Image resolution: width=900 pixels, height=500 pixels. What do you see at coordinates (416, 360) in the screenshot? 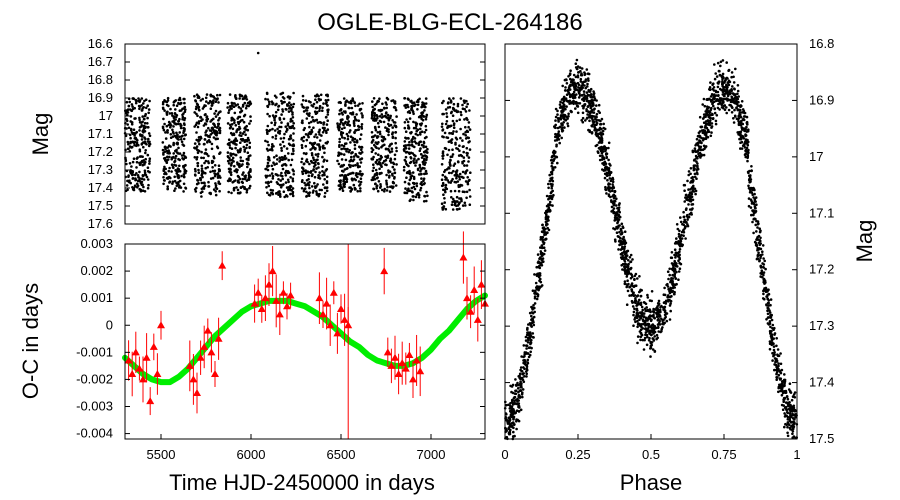
I see `oc-point` at bounding box center [416, 360].